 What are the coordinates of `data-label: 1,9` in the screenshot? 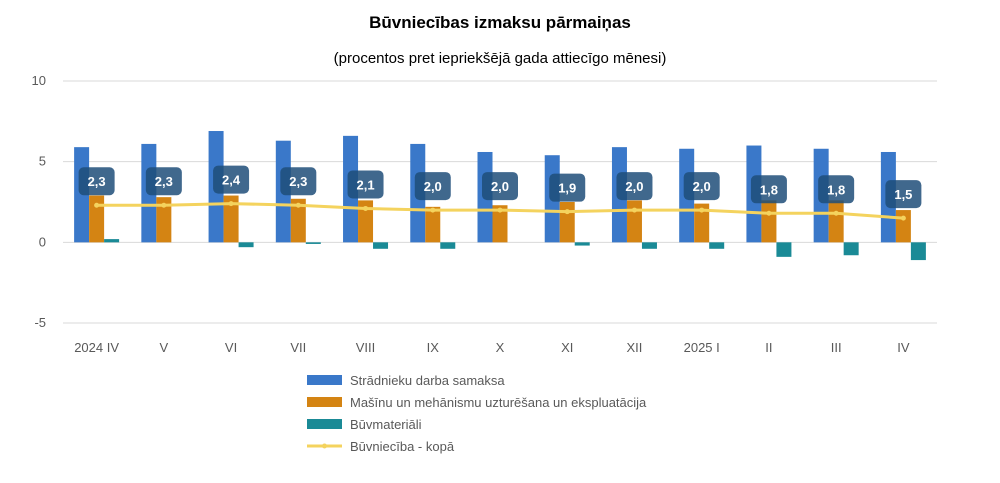 It's located at (567, 188).